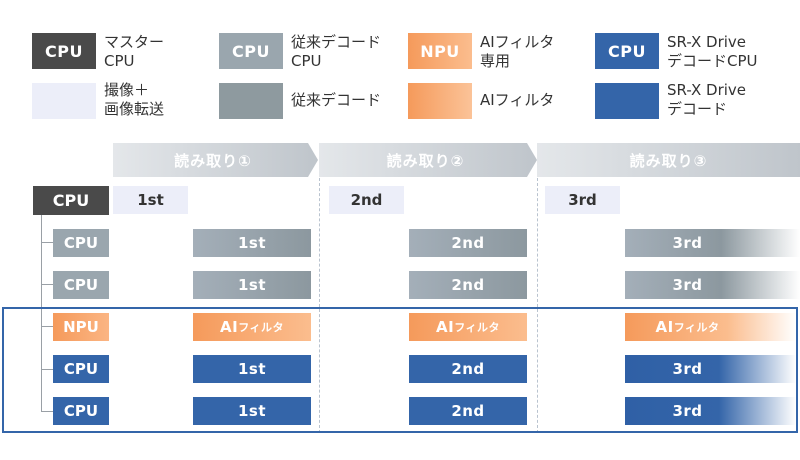 The width and height of the screenshot is (800, 460). I want to click on srx-block-row4-1: 1st, so click(252, 369).